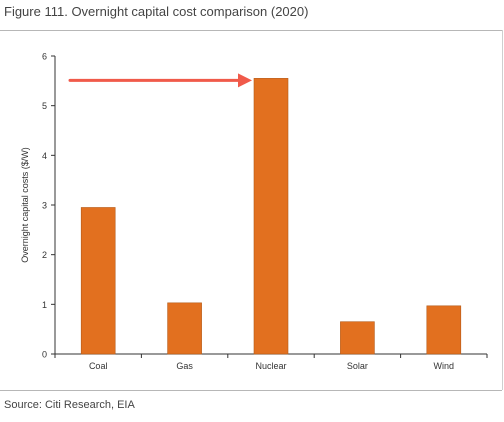 The height and width of the screenshot is (422, 504). What do you see at coordinates (270, 366) in the screenshot?
I see `x-tick-label: Nuclear` at bounding box center [270, 366].